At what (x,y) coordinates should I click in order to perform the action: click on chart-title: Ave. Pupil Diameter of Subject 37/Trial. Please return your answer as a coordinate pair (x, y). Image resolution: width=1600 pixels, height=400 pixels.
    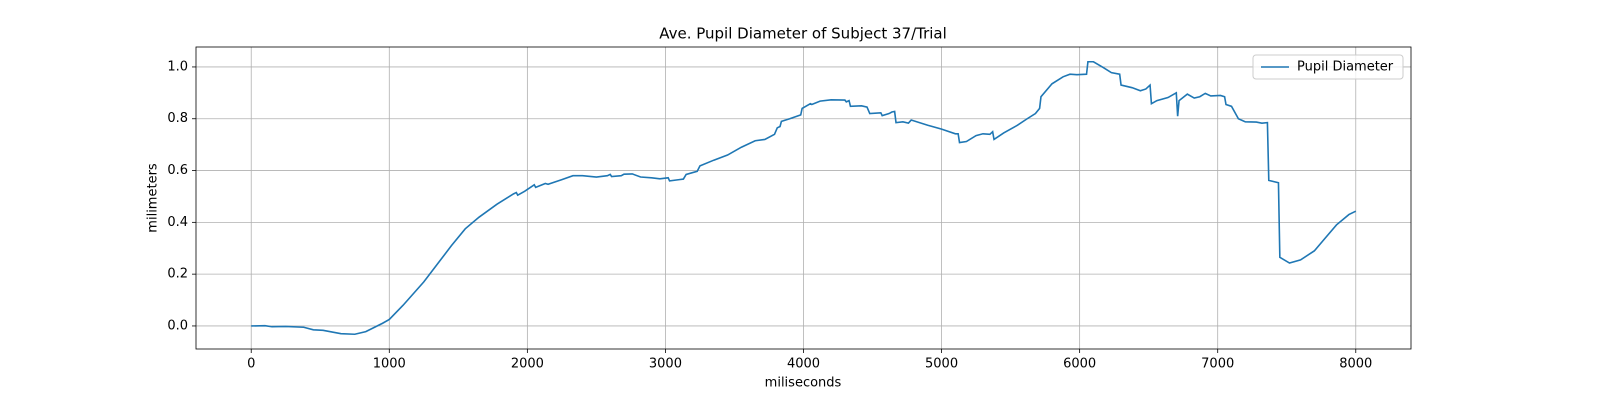
    Looking at the image, I should click on (803, 34).